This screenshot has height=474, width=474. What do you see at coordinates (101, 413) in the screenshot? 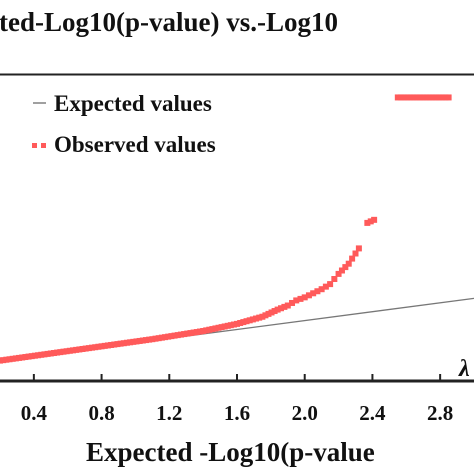
I see `x-tick-label: 0.8` at bounding box center [101, 413].